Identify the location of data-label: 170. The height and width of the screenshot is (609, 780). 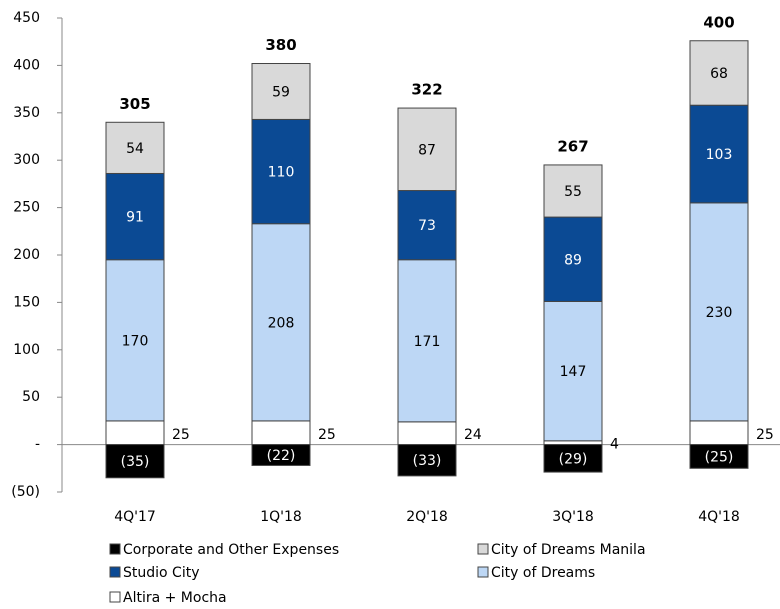
(135, 341).